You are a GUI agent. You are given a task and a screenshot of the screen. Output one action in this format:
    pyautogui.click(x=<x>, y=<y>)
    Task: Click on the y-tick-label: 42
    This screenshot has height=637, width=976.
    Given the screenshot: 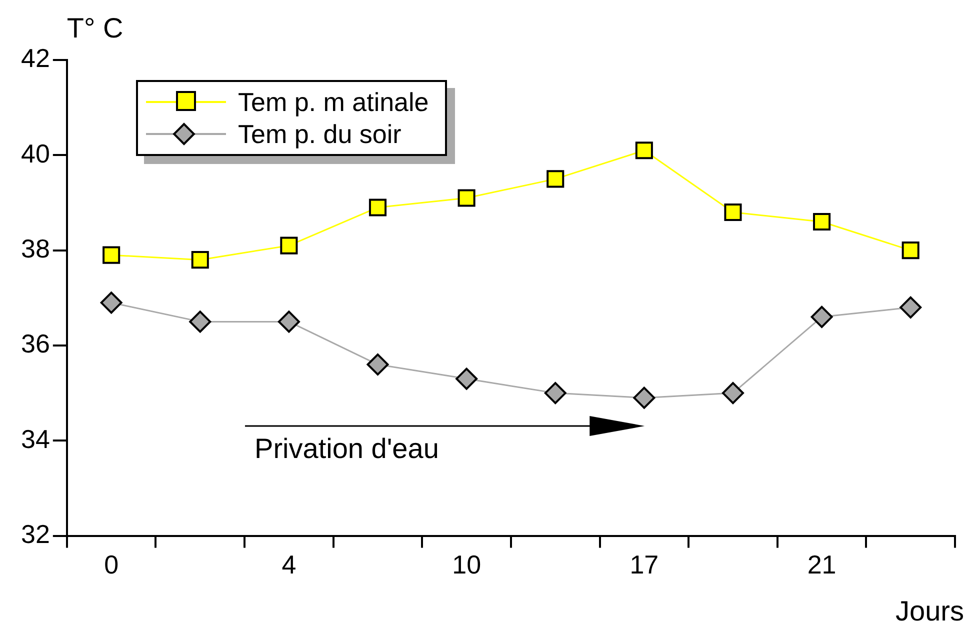 What is the action you would take?
    pyautogui.click(x=35, y=58)
    